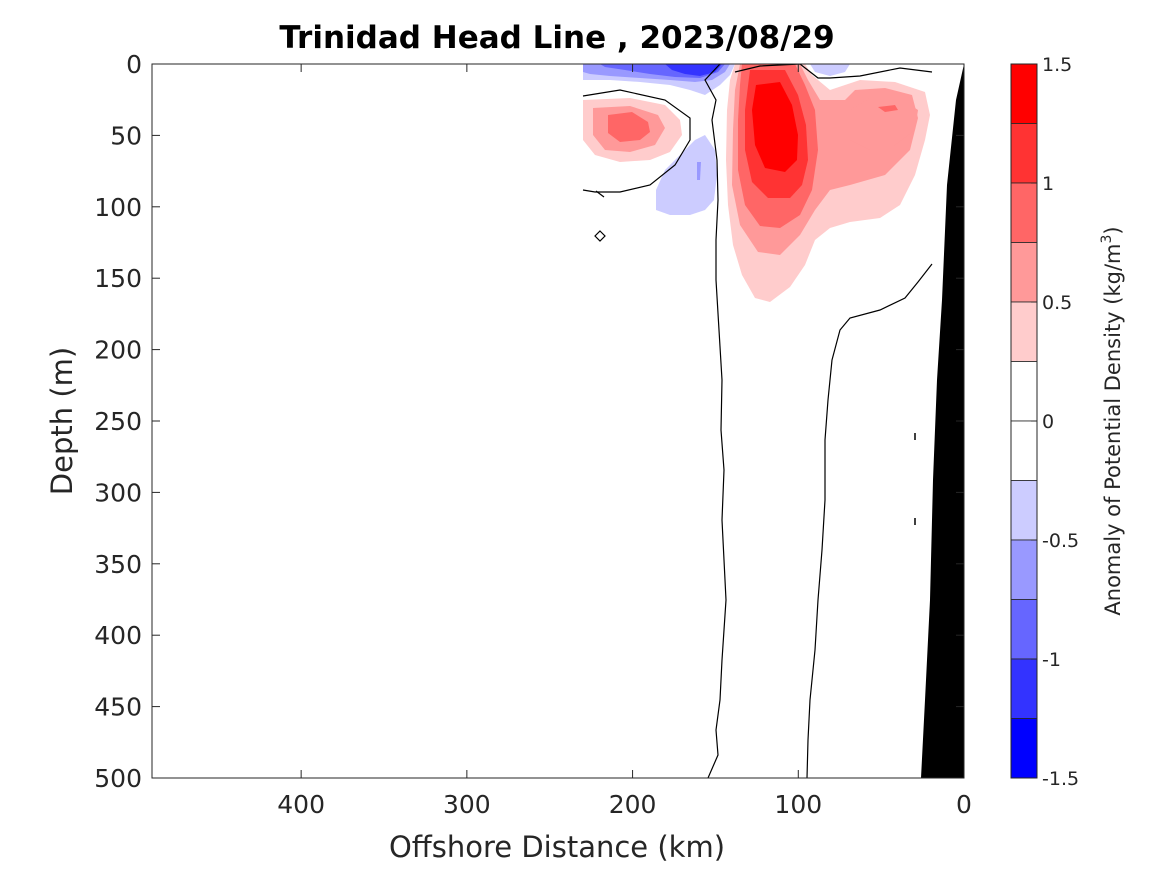  Describe the element at coordinates (118, 492) in the screenshot. I see `y-tick-label: 300` at that location.